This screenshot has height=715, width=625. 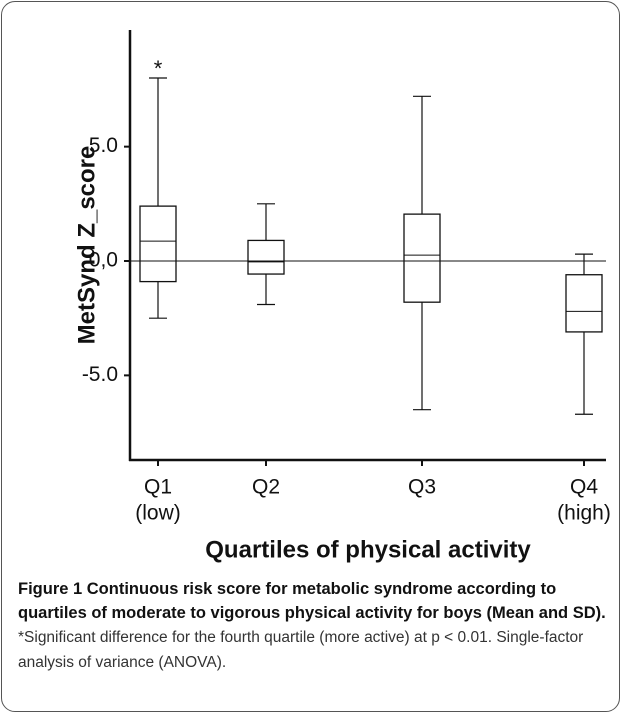 I want to click on x-tick-label: (low), so click(x=158, y=513).